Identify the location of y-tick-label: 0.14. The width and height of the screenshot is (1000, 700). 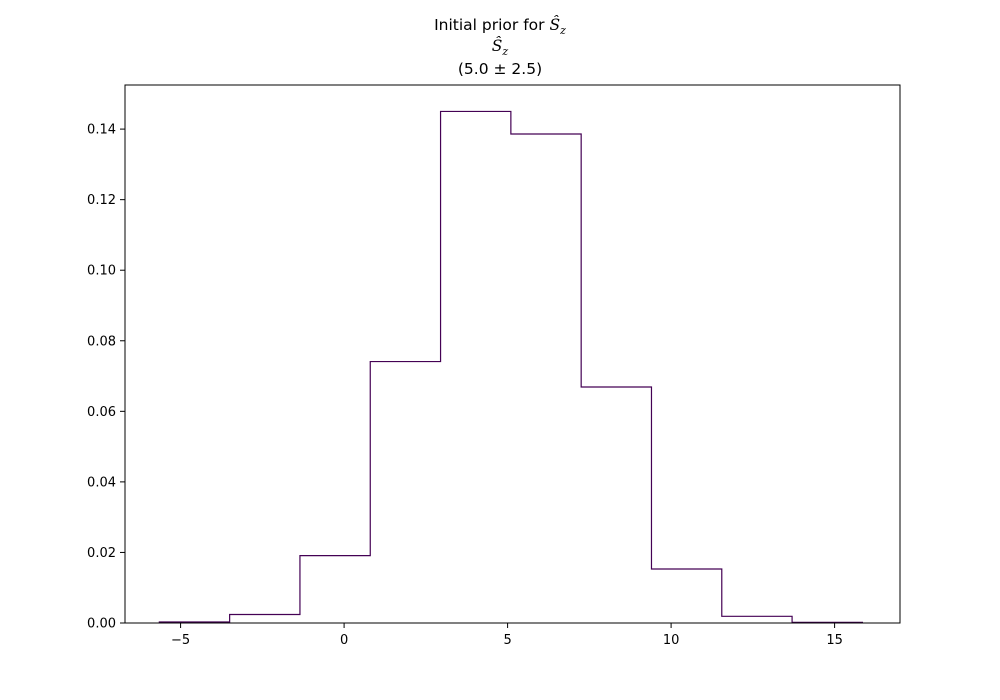
(101, 130).